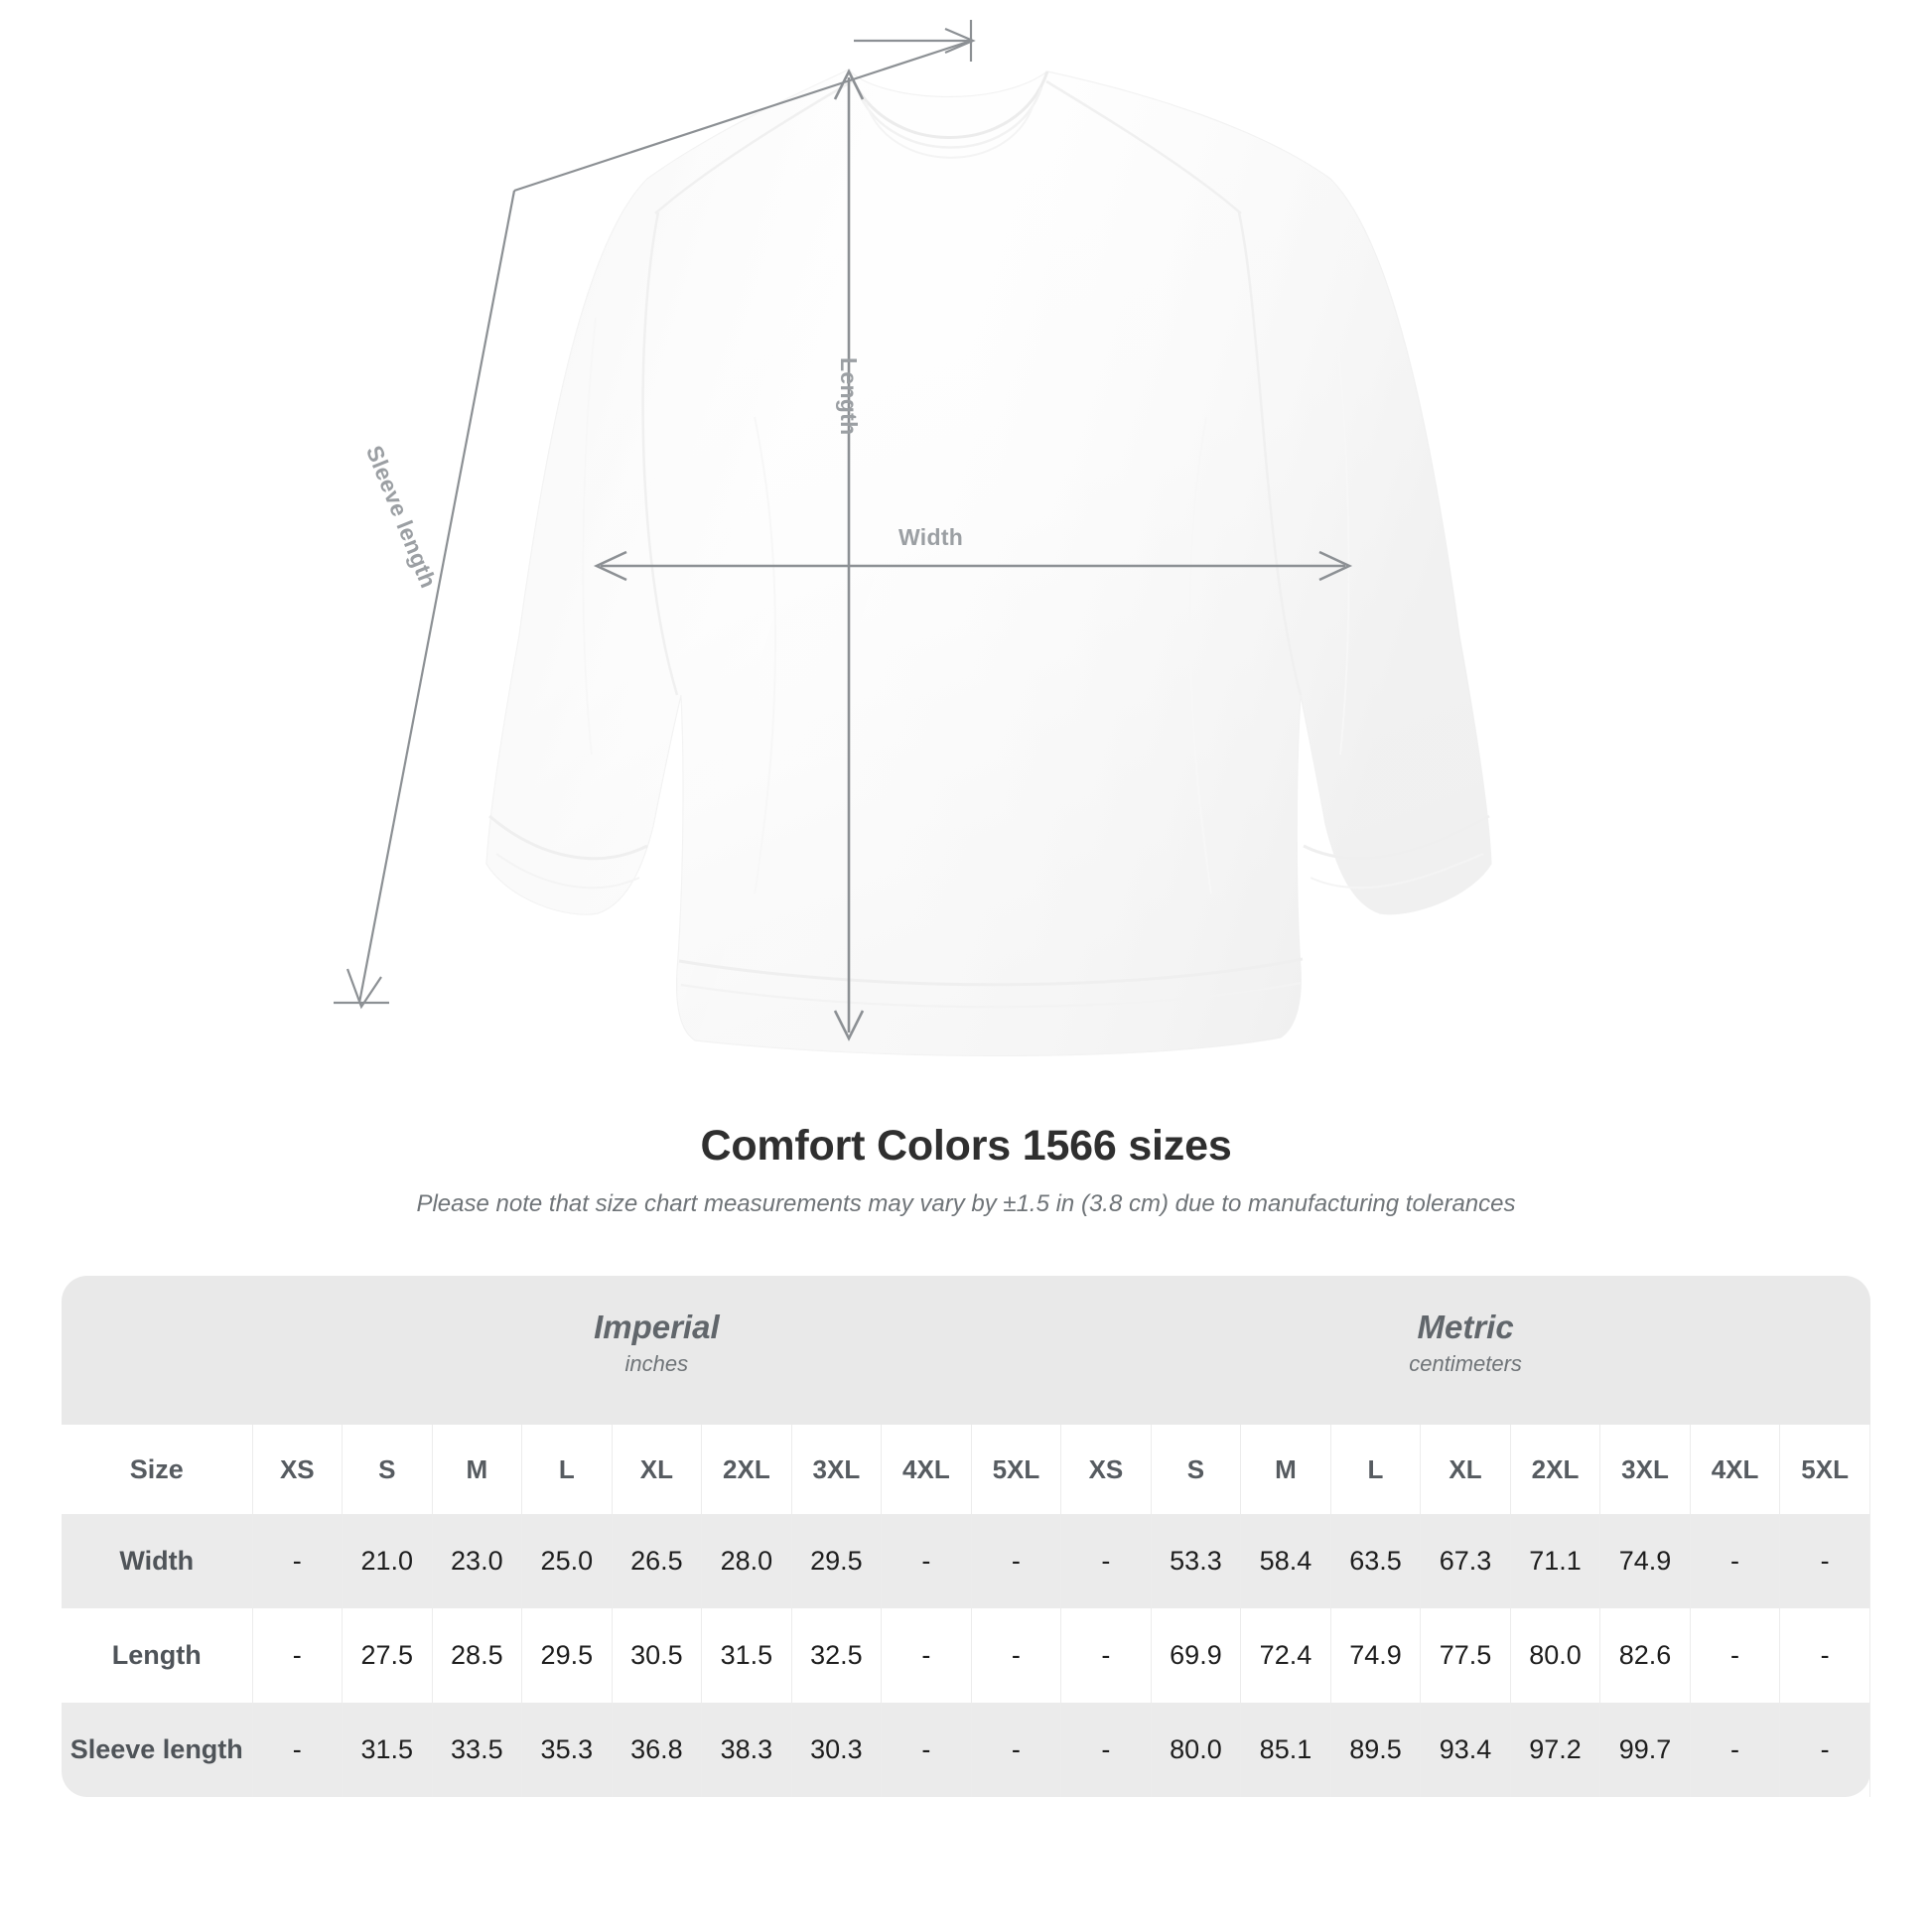 The image size is (1932, 1932). What do you see at coordinates (387, 1470) in the screenshot?
I see `size-header-imperial-s: S` at bounding box center [387, 1470].